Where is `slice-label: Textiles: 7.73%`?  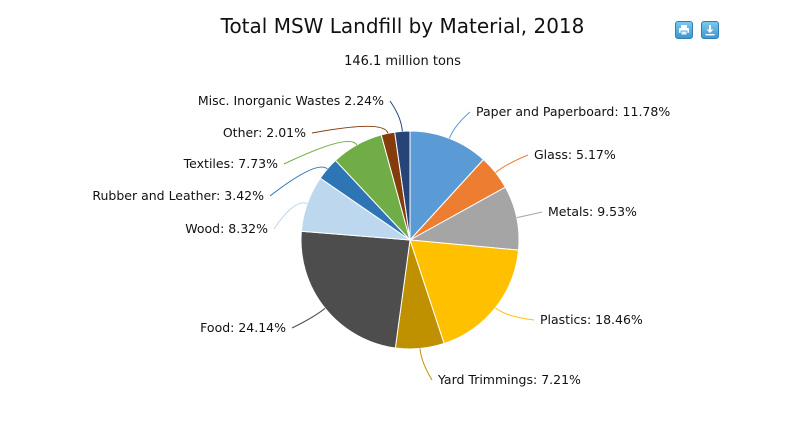 slice-label: Textiles: 7.73% is located at coordinates (230, 163).